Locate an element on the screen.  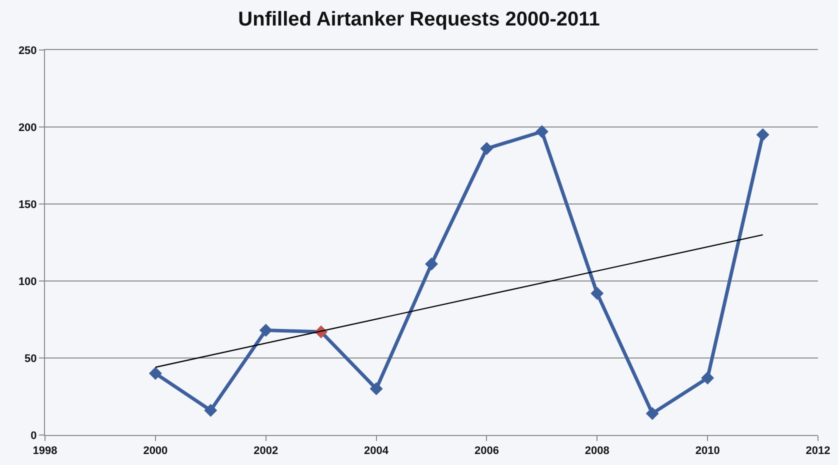
y-tick-label: 50 is located at coordinates (30, 358).